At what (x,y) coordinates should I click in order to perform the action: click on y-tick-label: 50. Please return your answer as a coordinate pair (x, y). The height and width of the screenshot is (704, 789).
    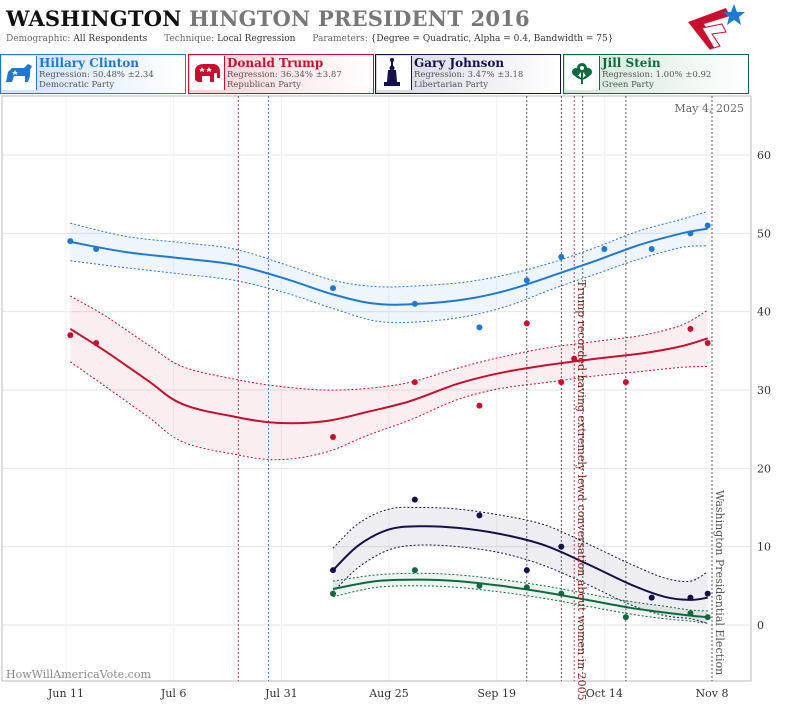
    Looking at the image, I should click on (764, 233).